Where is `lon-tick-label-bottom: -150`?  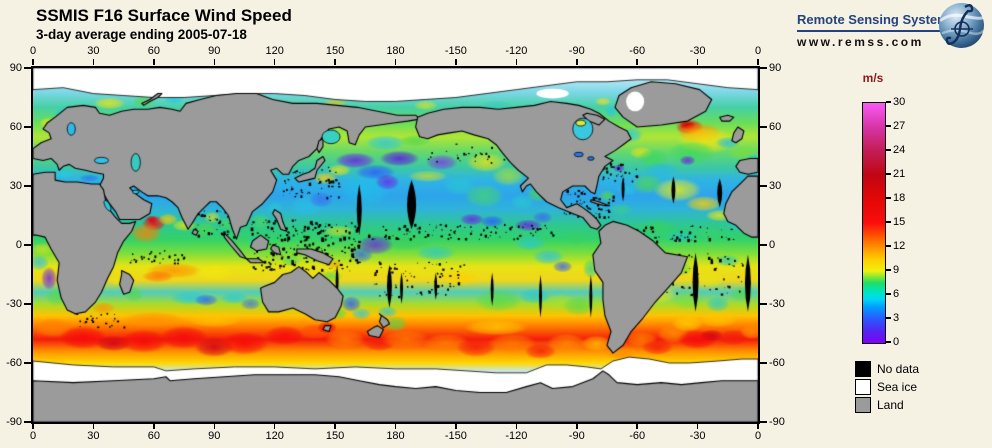
lon-tick-label-bottom: -150 is located at coordinates (455, 436).